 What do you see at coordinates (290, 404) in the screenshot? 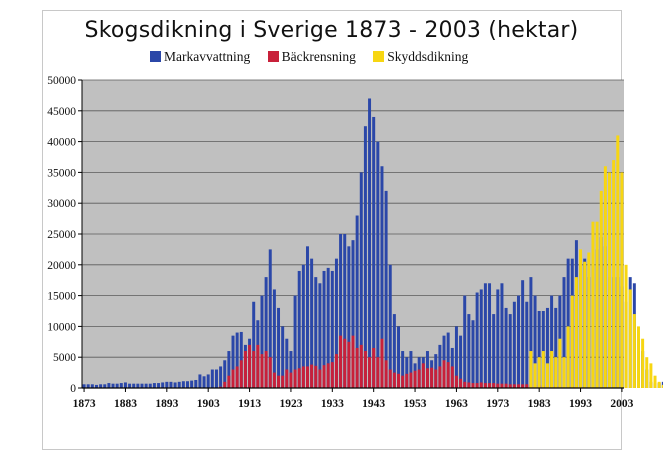
I see `x-tick-label: 1923` at bounding box center [290, 404].